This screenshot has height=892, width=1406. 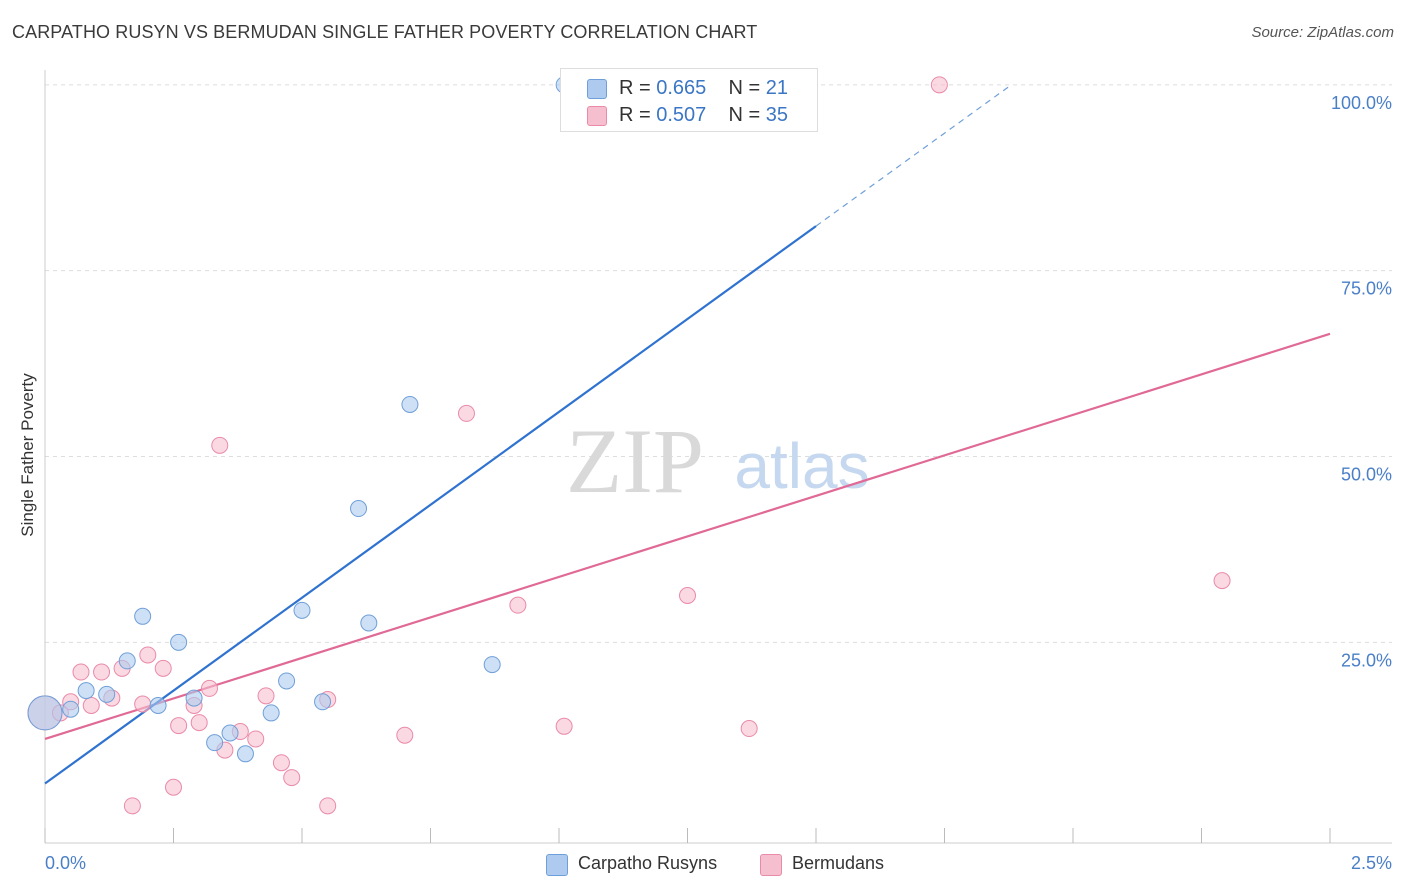 I want to click on trend-line-carpatho-rusyns-extension, so click(x=913, y=155).